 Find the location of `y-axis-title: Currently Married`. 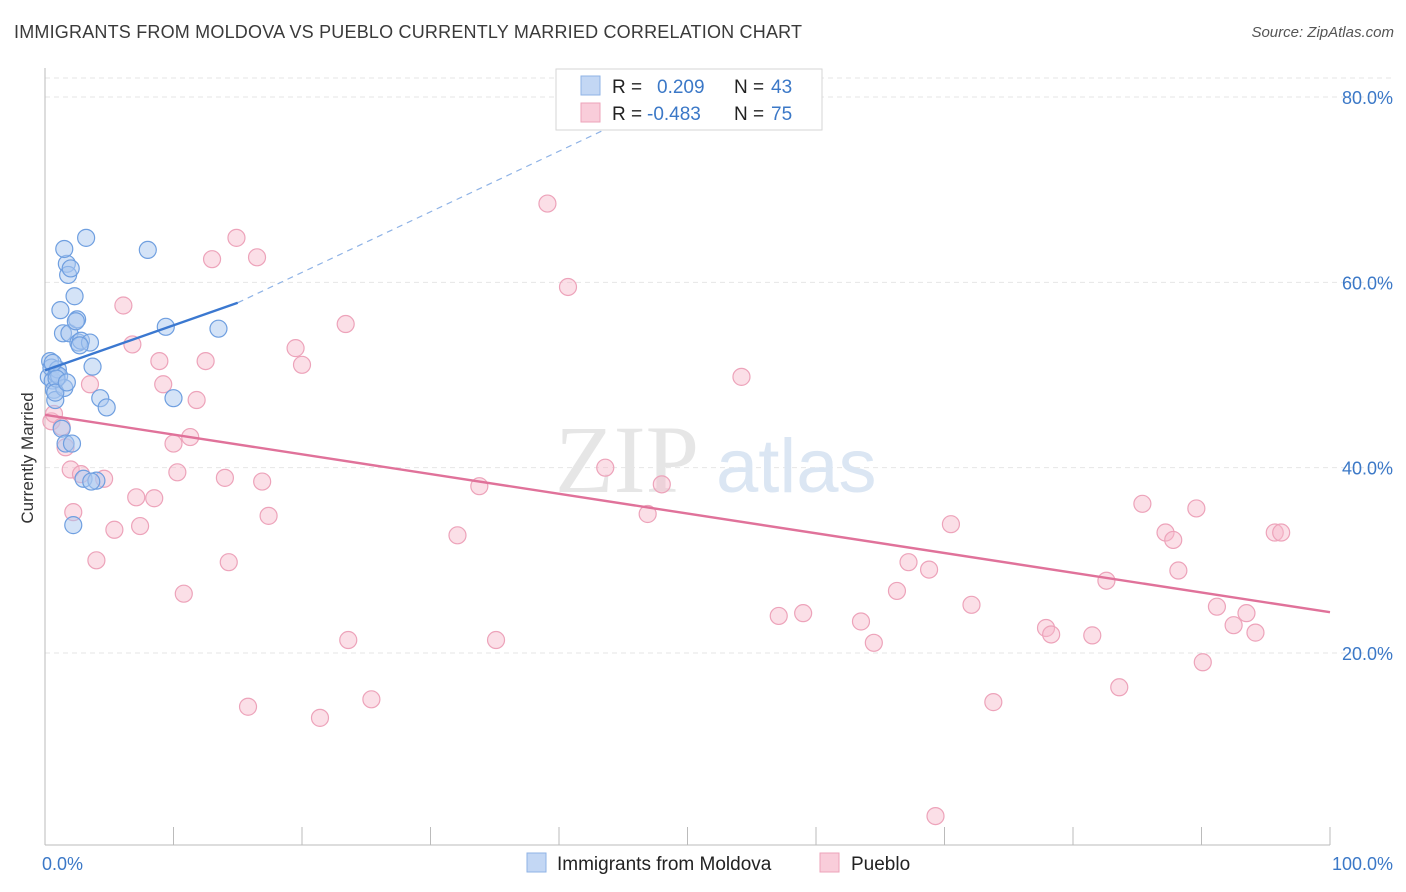

y-axis-title: Currently Married is located at coordinates (27, 457).